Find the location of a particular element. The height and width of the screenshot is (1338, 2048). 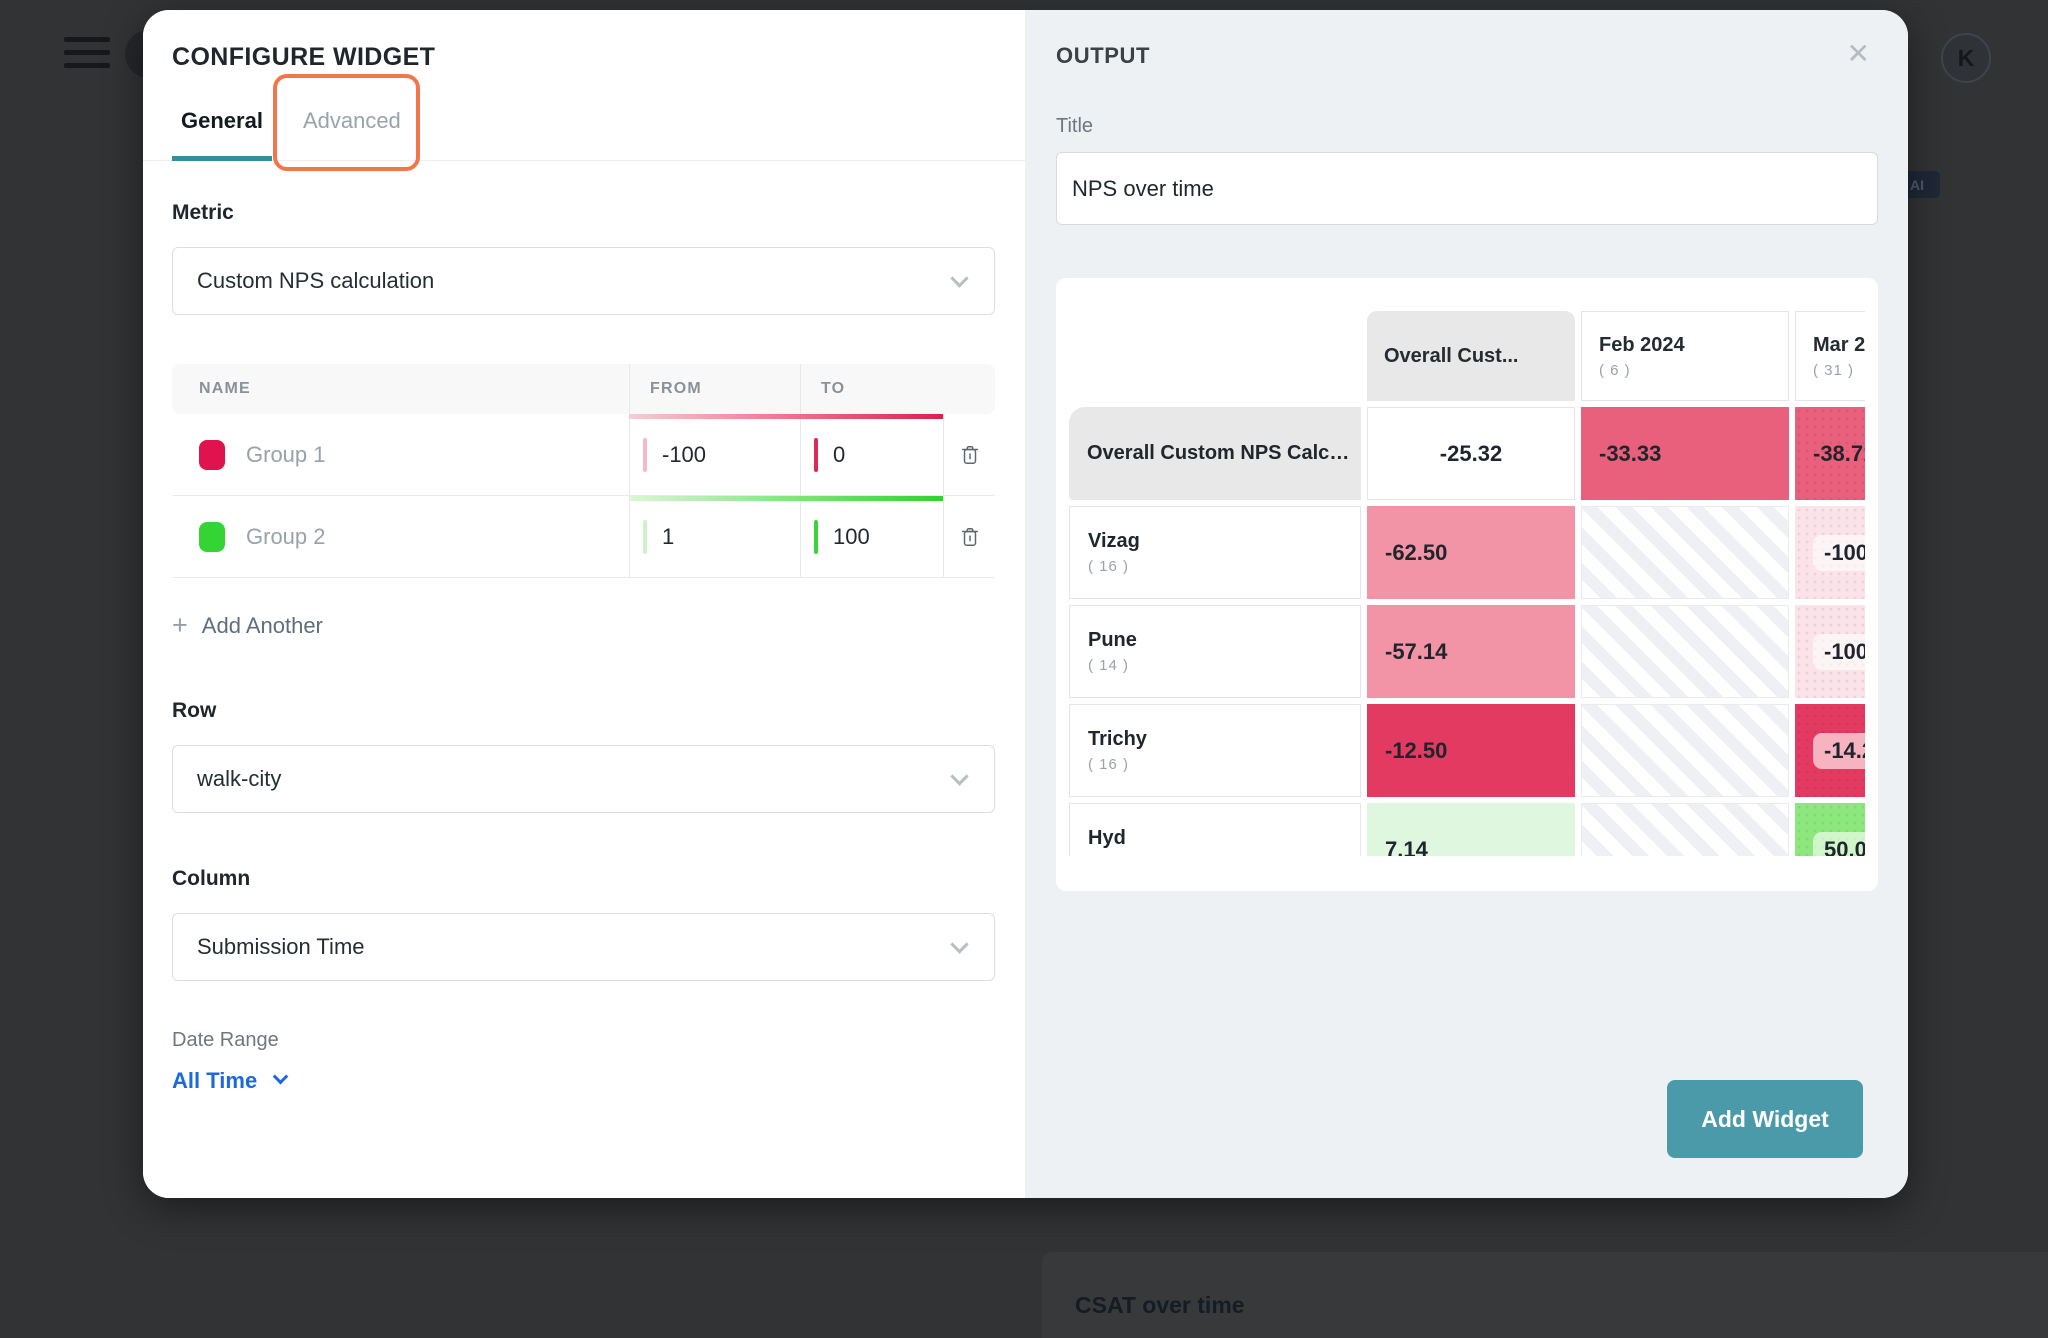

output-header: OUTPUT is located at coordinates (1103, 55).